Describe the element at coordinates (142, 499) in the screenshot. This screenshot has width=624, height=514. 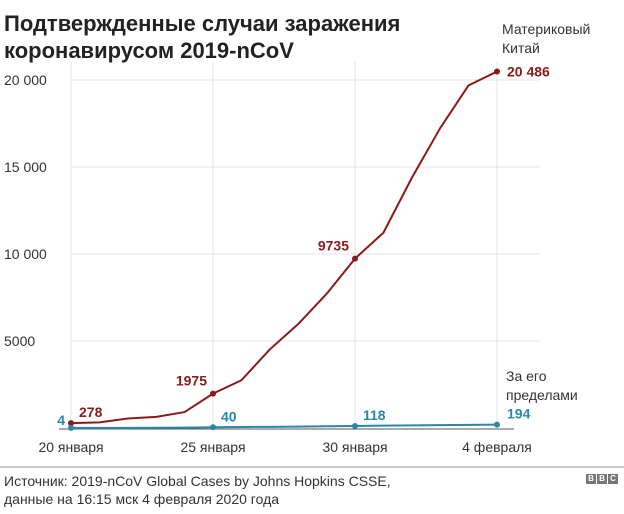
I see `source-line-2: данные на 16:15 мск 4 февраля 2020 года` at that location.